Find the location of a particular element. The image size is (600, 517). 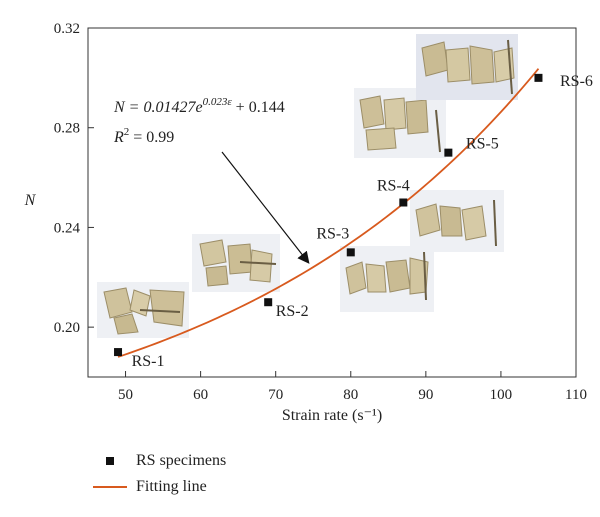

y-tick-label: 0.28 is located at coordinates (67, 129).